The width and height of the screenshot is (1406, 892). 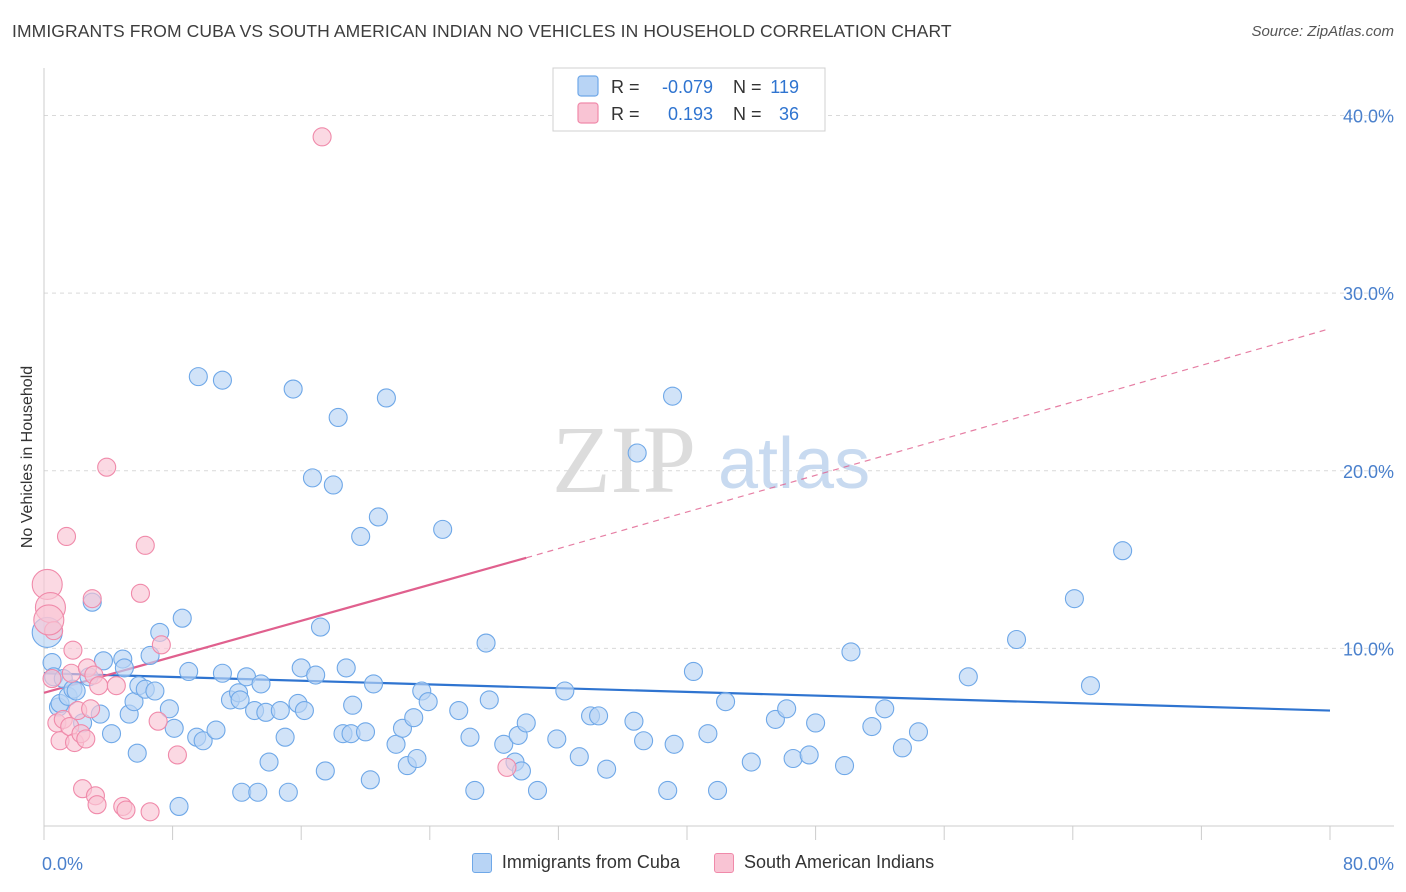 What do you see at coordinates (624, 459) in the screenshot?
I see `watermark-zip: ZIP` at bounding box center [624, 459].